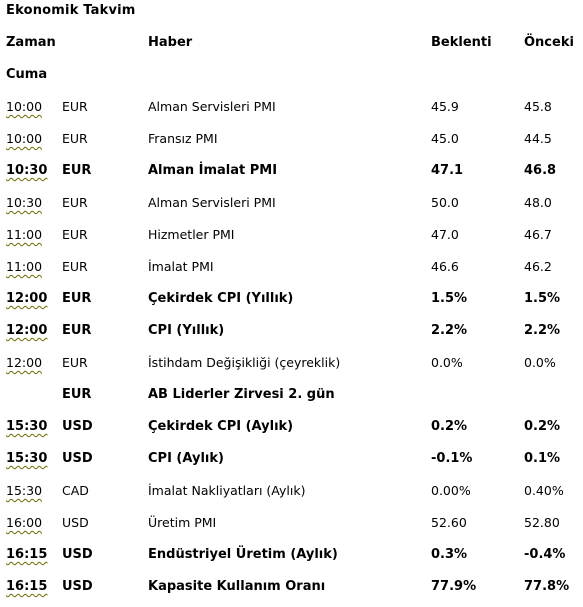 This screenshot has height=607, width=583. What do you see at coordinates (181, 266) in the screenshot?
I see `event-news: İmalat PMI` at bounding box center [181, 266].